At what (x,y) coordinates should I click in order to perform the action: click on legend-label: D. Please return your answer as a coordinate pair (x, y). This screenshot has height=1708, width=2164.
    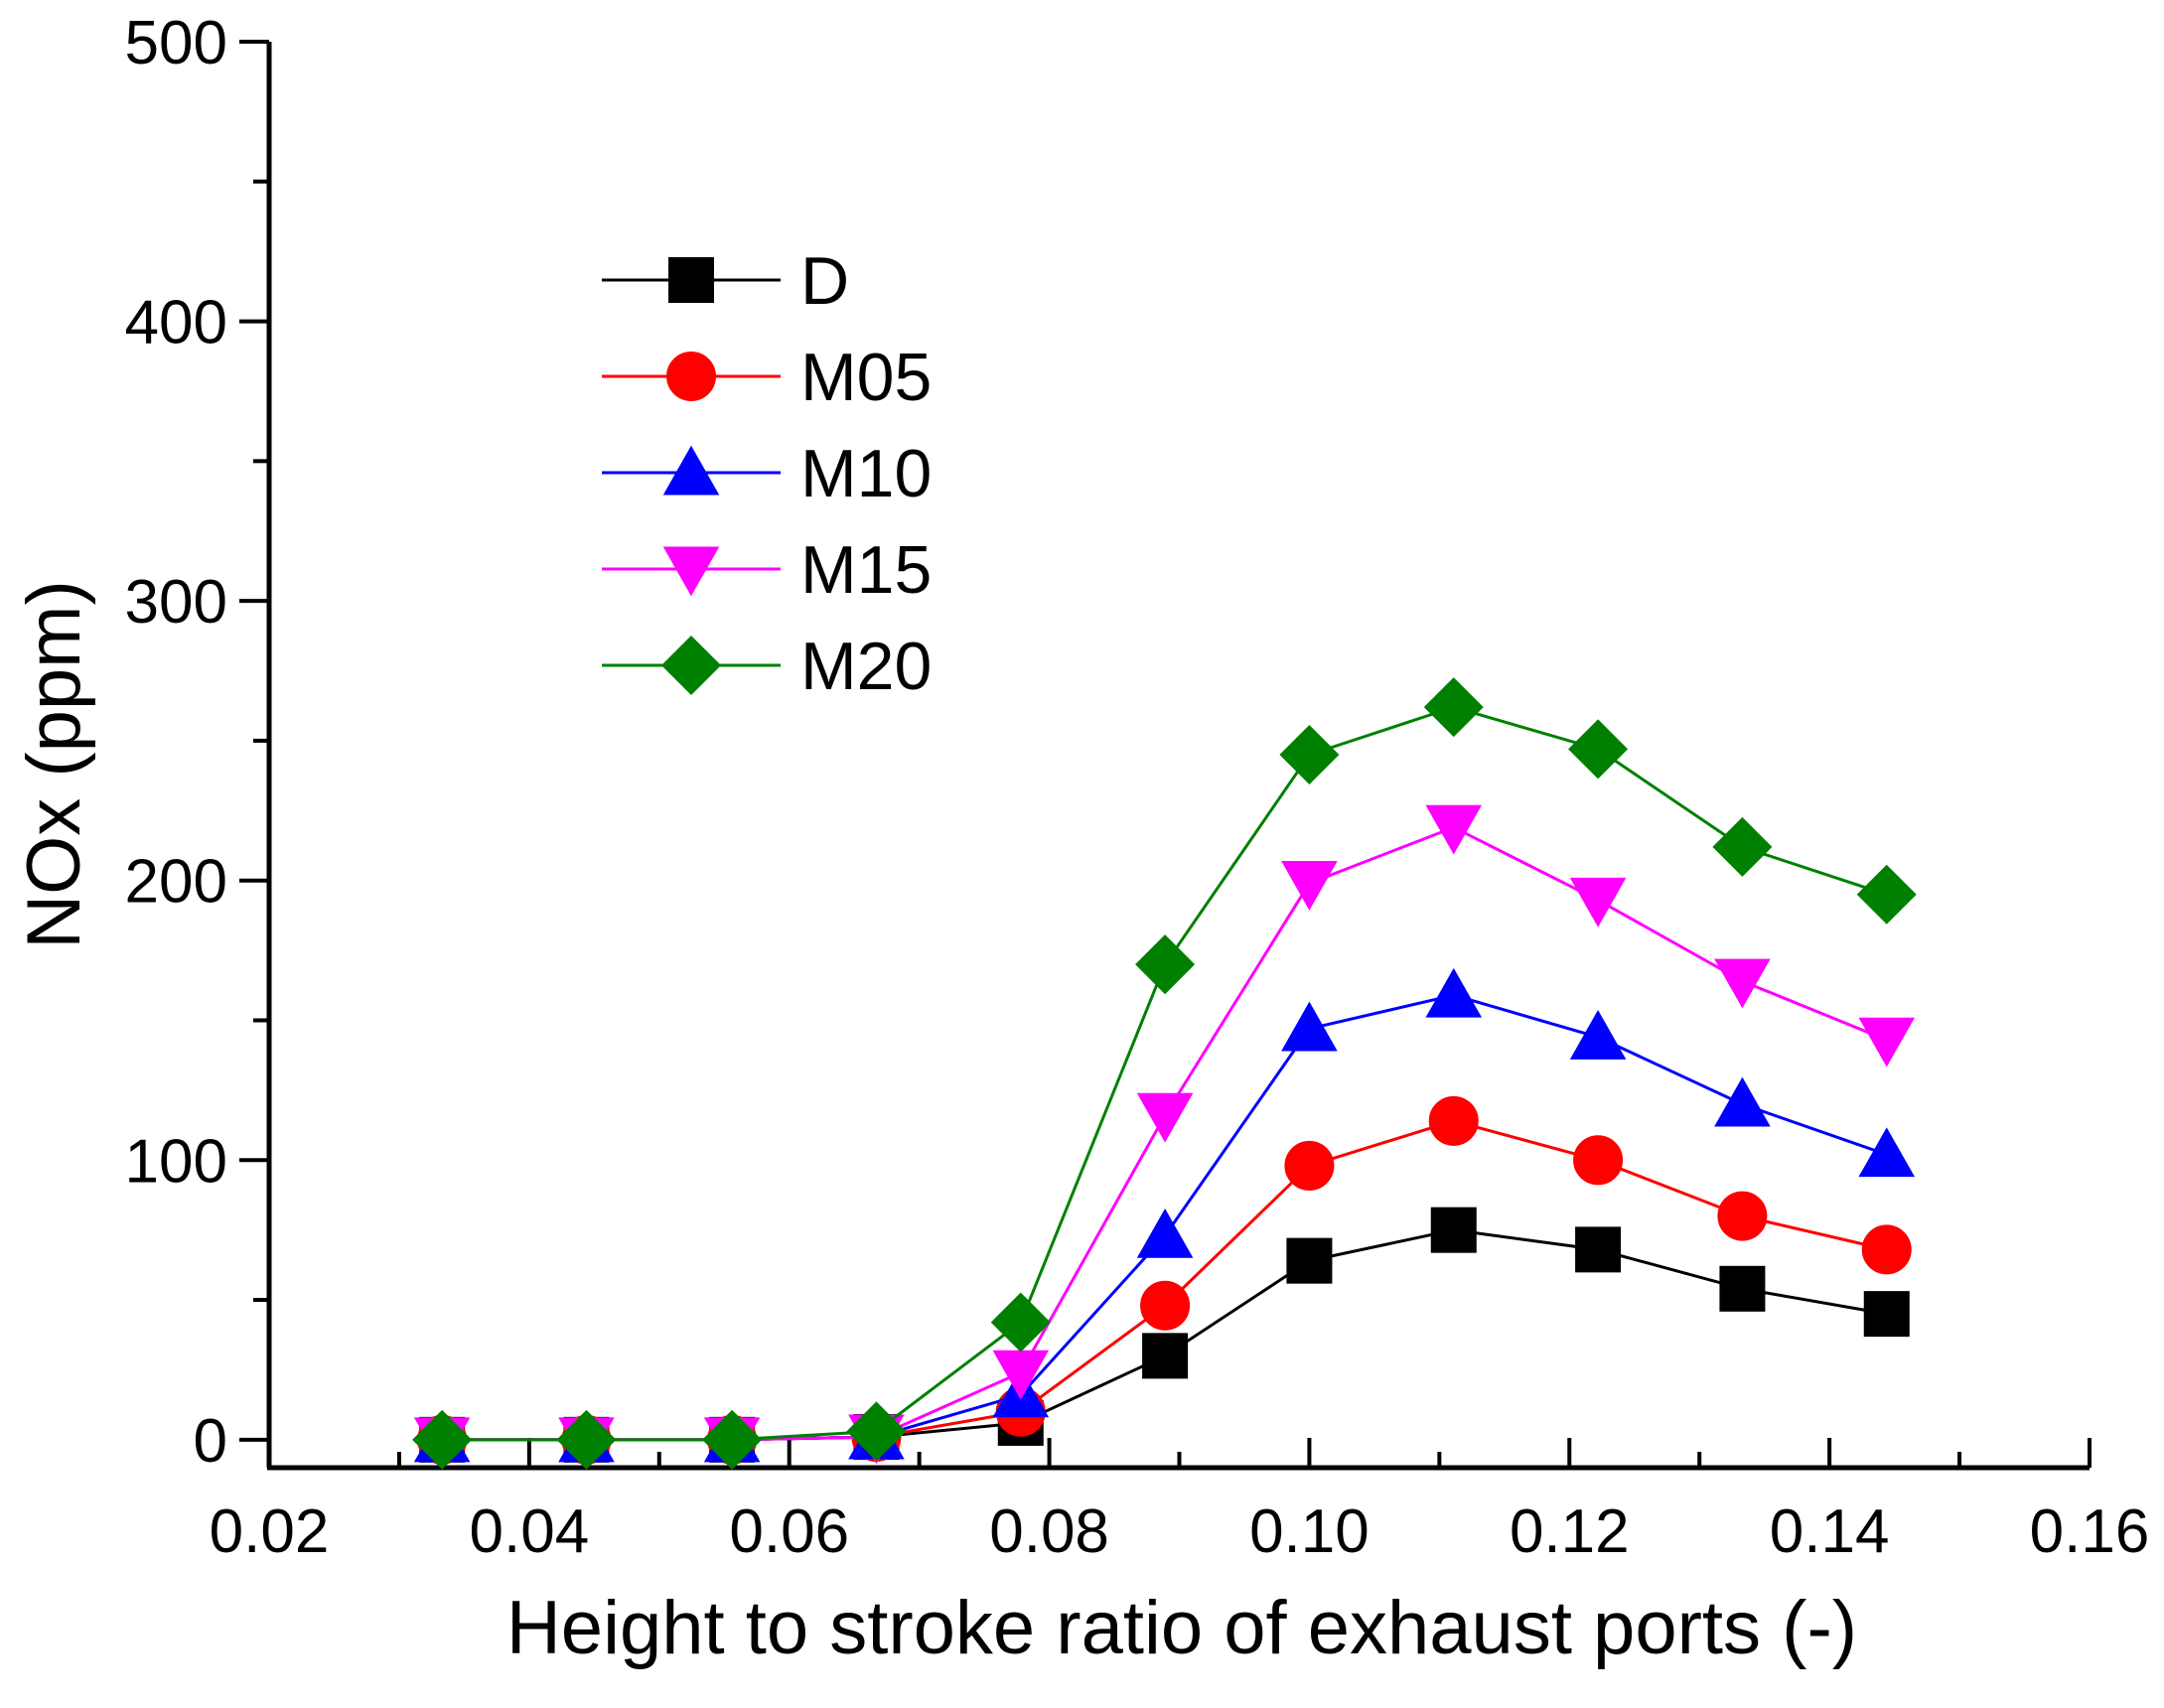
    Looking at the image, I should click on (824, 281).